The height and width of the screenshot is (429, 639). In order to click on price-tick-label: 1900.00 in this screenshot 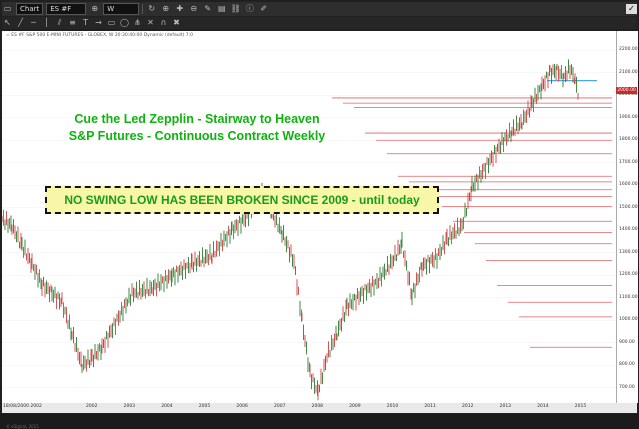, I will do `click(628, 117)`.